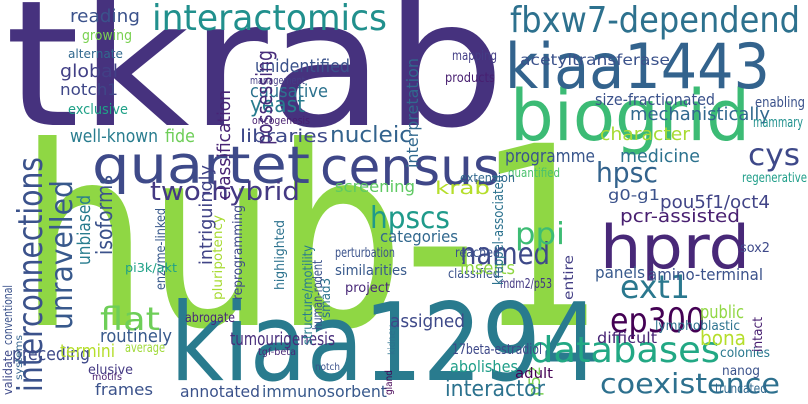 This screenshot has width=808, height=404. What do you see at coordinates (136, 336) in the screenshot?
I see `cloud-word: routinely` at bounding box center [136, 336].